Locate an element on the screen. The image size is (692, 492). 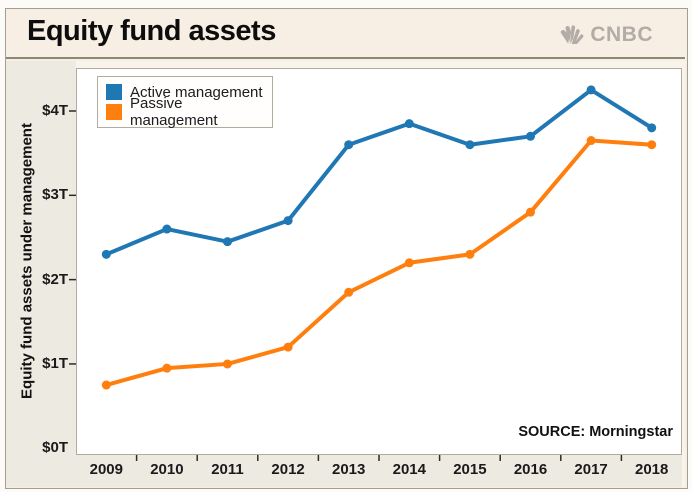
x-tick-label: 2014 is located at coordinates (409, 469).